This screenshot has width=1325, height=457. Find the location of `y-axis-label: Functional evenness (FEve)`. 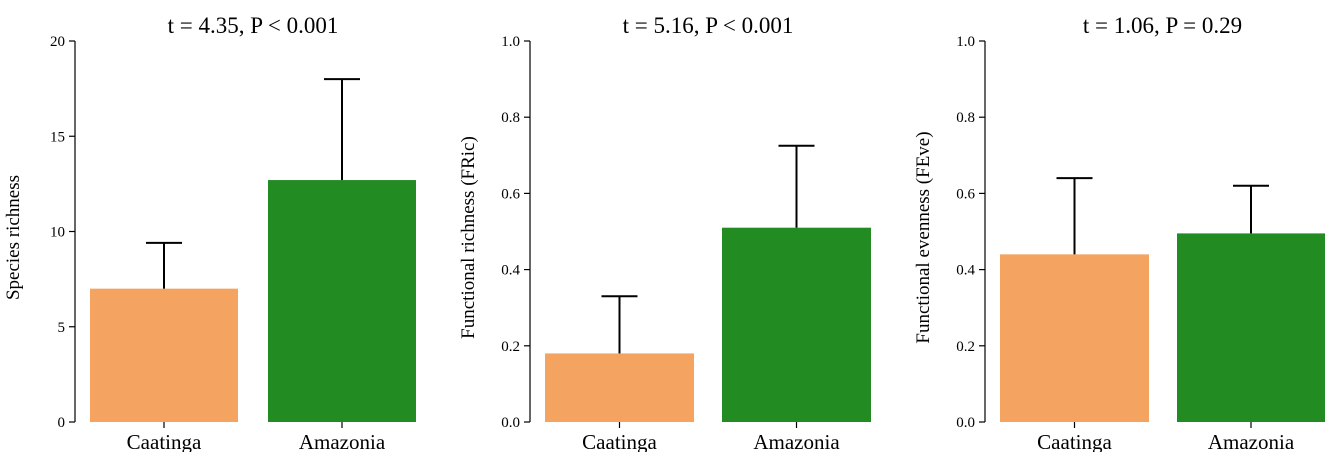

y-axis-label: Functional evenness (FEve) is located at coordinates (923, 237).